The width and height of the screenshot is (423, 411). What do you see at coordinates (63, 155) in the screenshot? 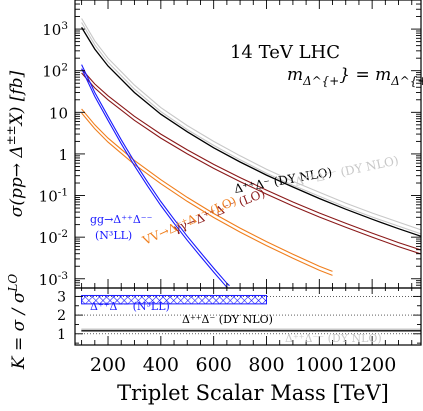
I see `y-tick-label-top-3: 1` at bounding box center [63, 155].